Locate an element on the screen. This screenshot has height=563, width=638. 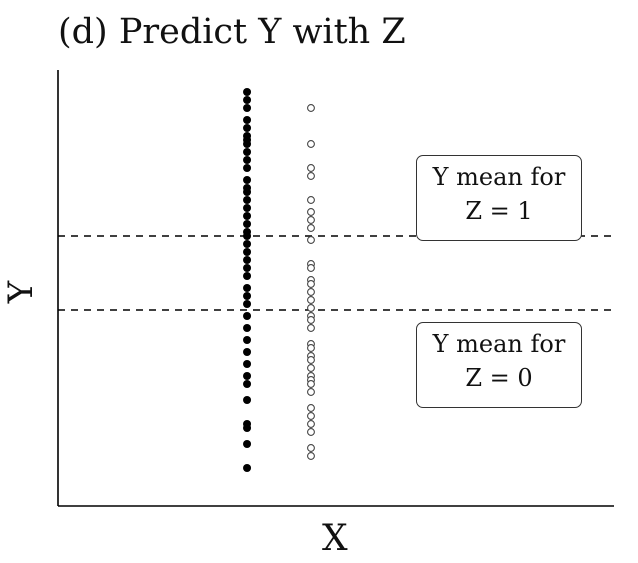
annotation-z0-line2: Z = 0 is located at coordinates (499, 378).